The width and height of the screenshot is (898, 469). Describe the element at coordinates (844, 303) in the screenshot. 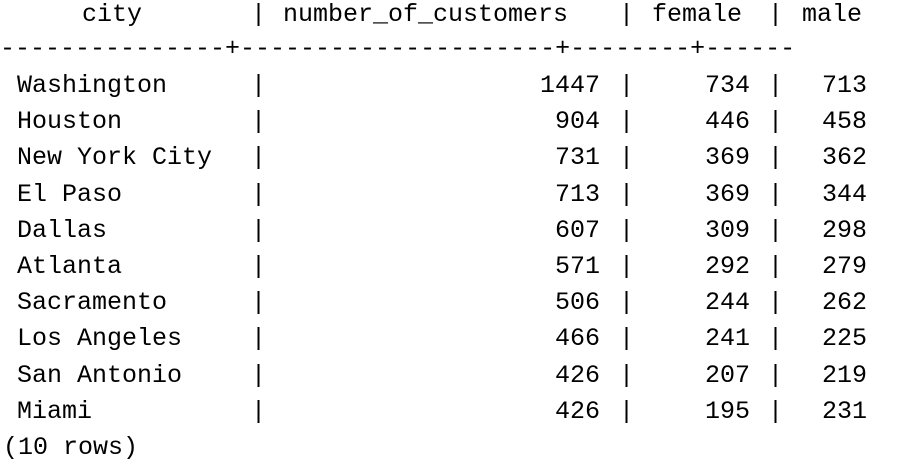

I see `cell-male: 262` at that location.